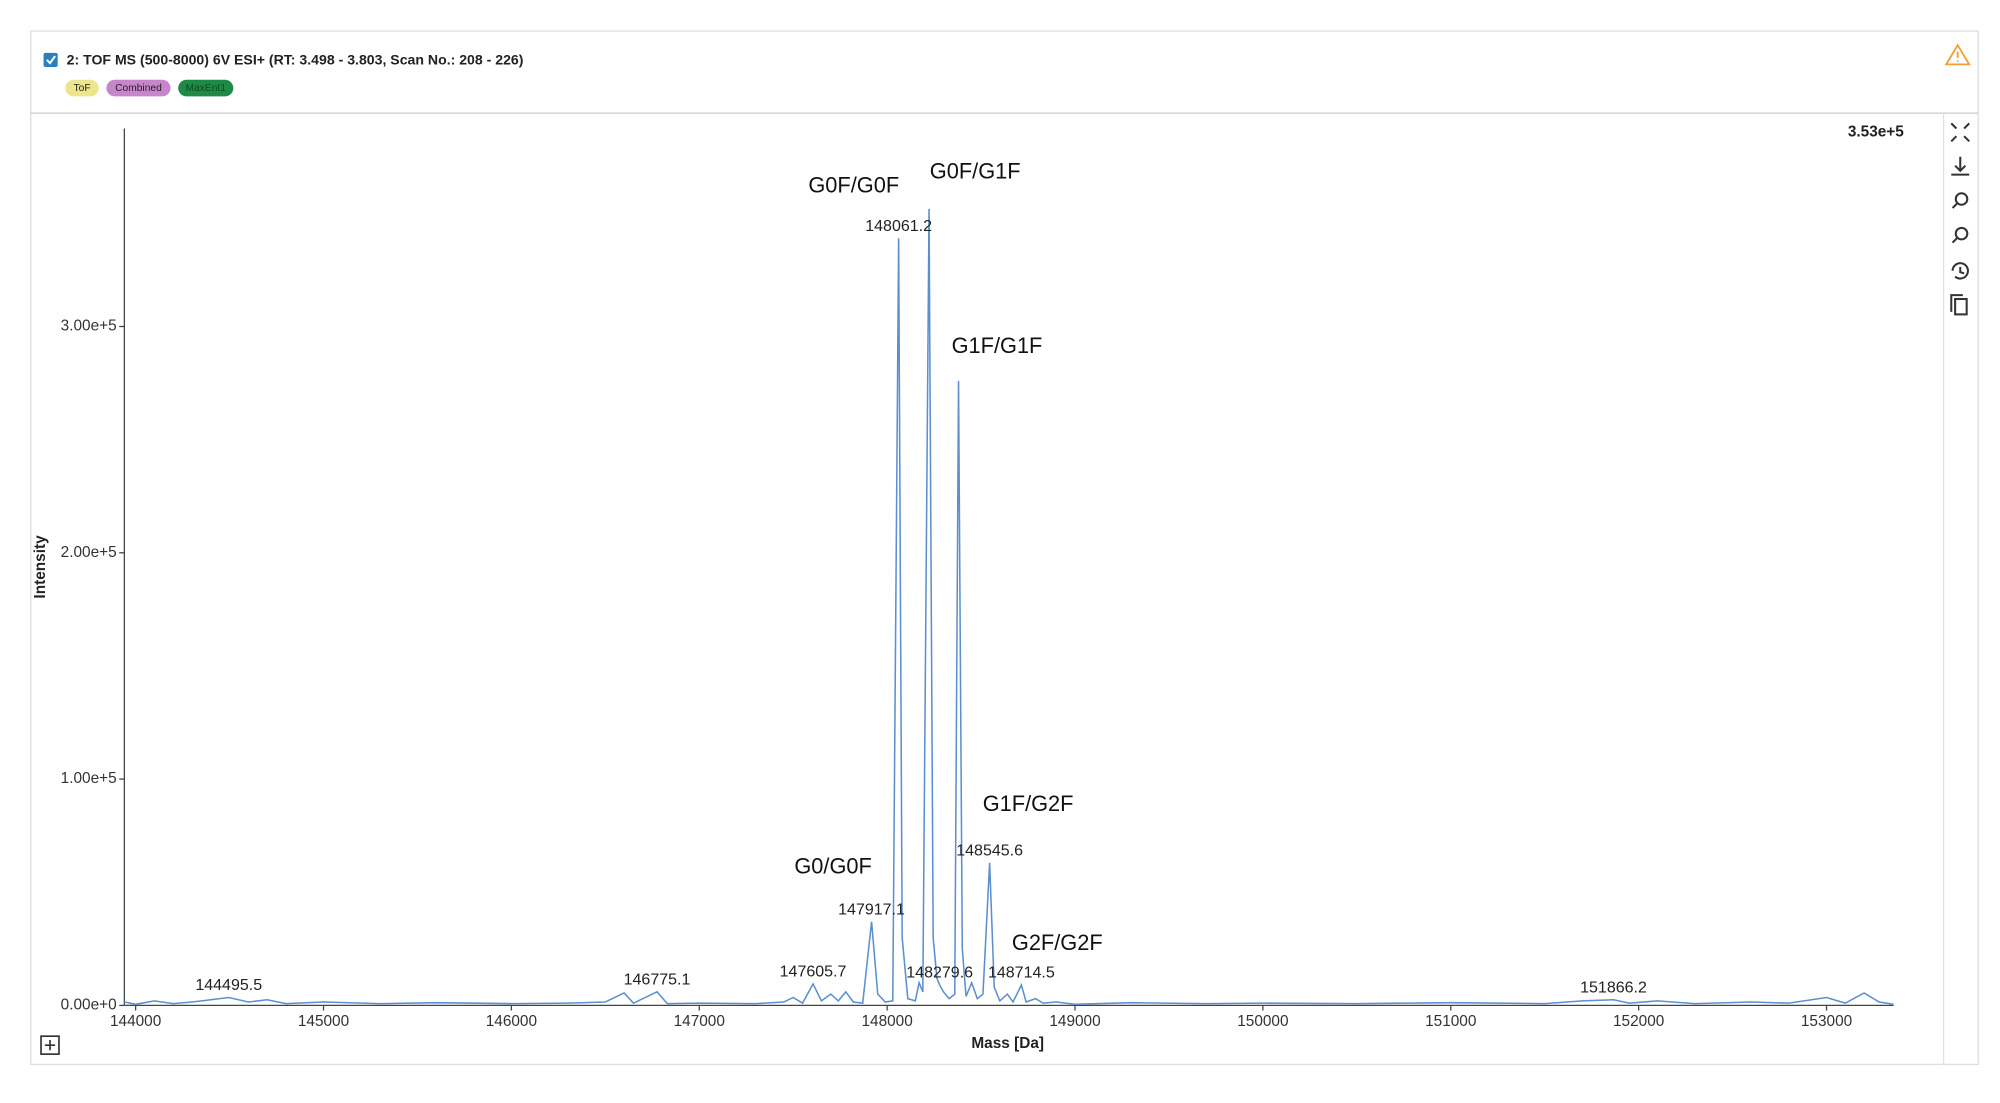 The height and width of the screenshot is (1103, 2000). What do you see at coordinates (135, 1021) in the screenshot?
I see `x-tick-label: 144000` at bounding box center [135, 1021].